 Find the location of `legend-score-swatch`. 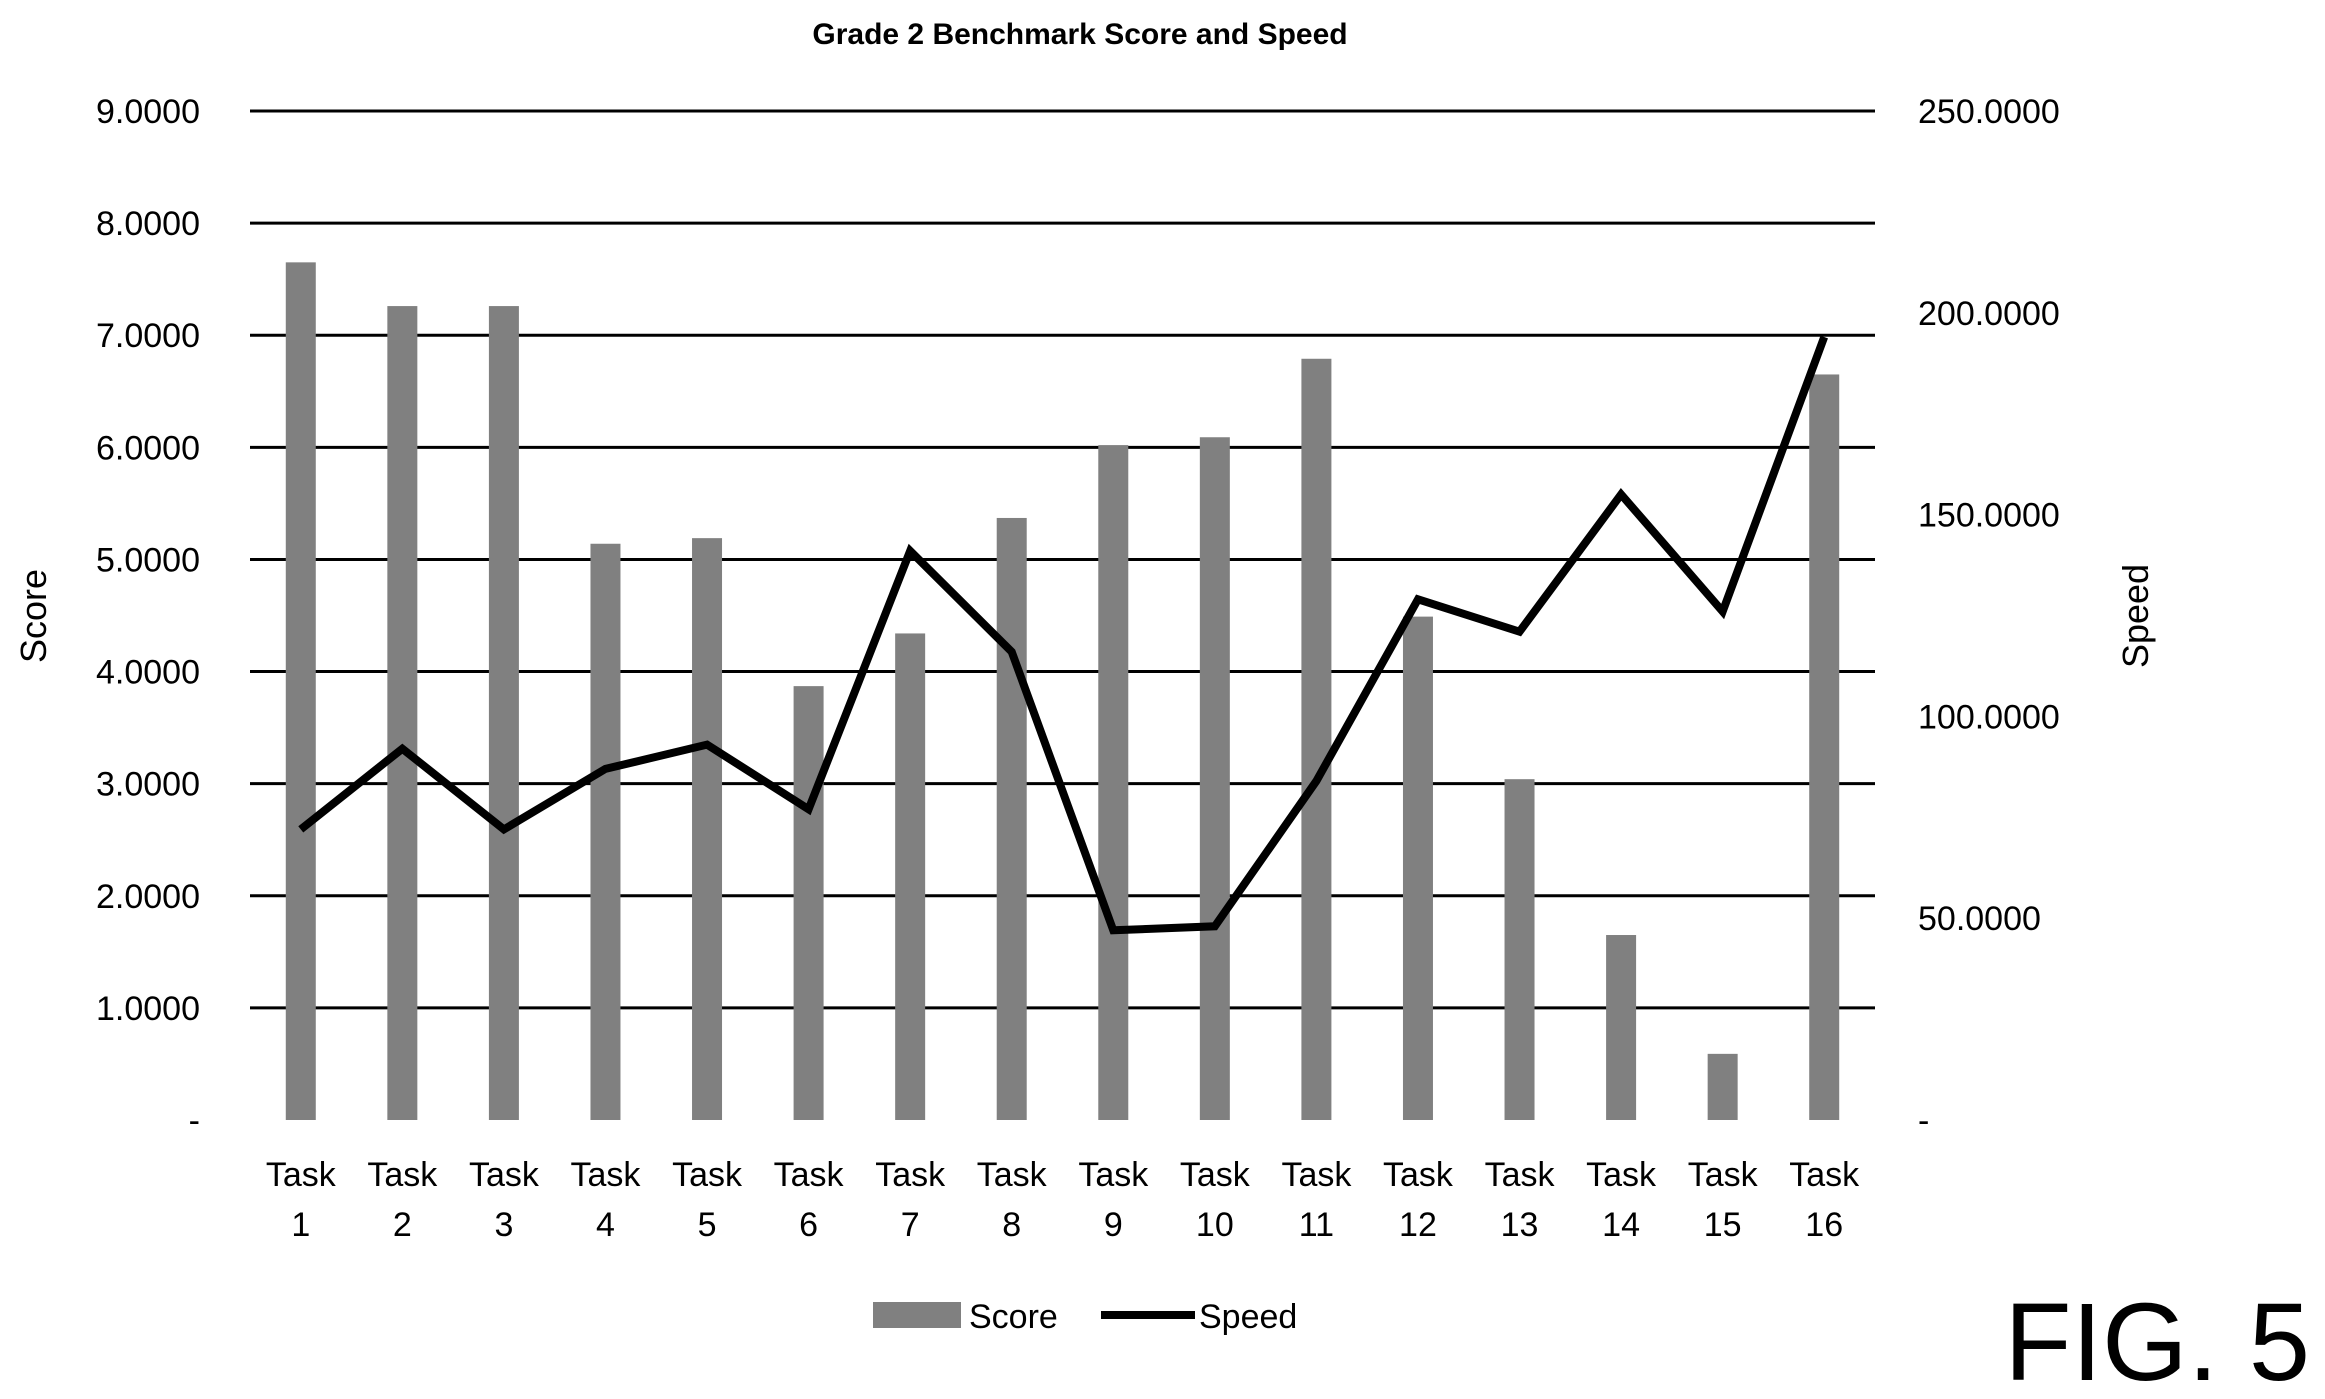

legend-score-swatch is located at coordinates (917, 1315).